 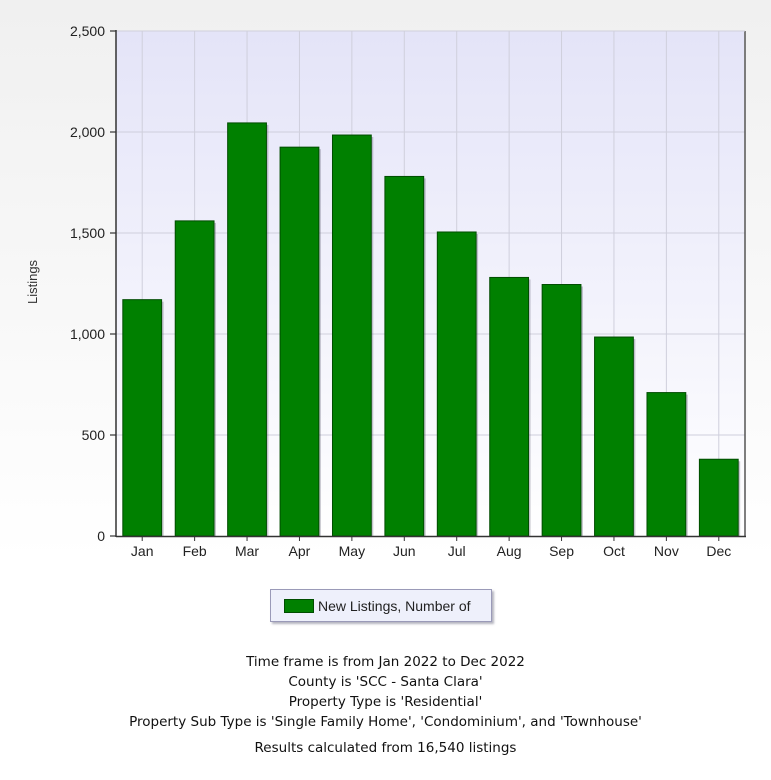 I want to click on y-tick-label: 2,000, so click(x=87, y=132).